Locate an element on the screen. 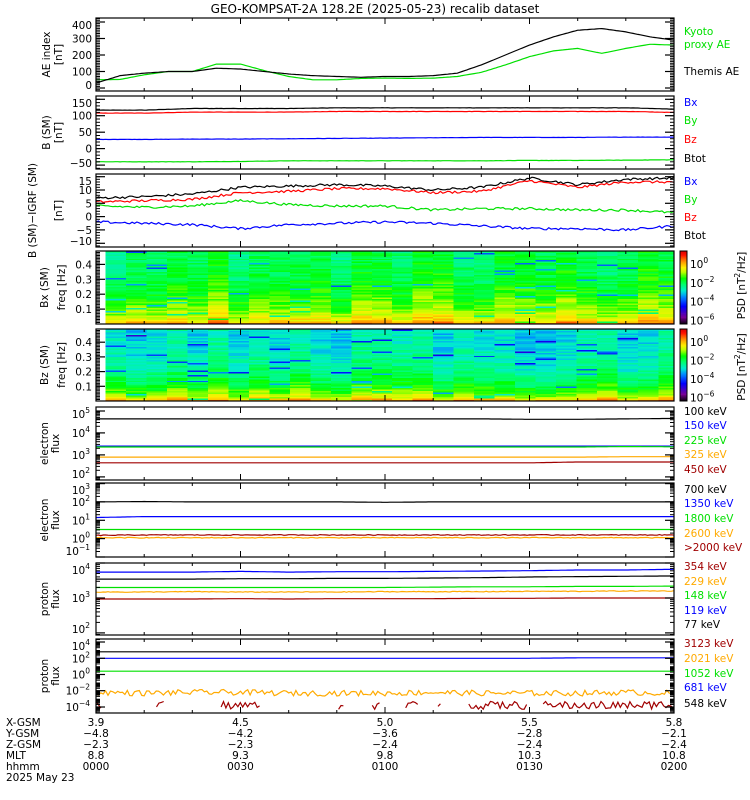 The height and width of the screenshot is (800, 750). legend-entry: Kyoto is located at coordinates (698, 32).